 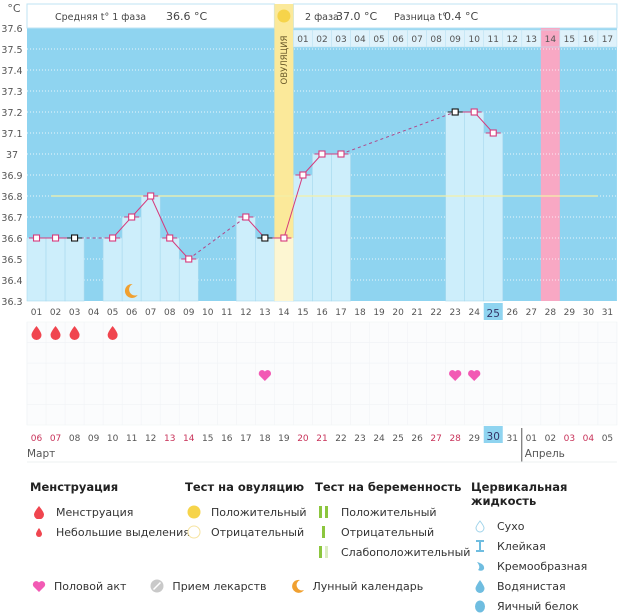 I want to click on legend-item: Лунный календарь, so click(x=356, y=586).